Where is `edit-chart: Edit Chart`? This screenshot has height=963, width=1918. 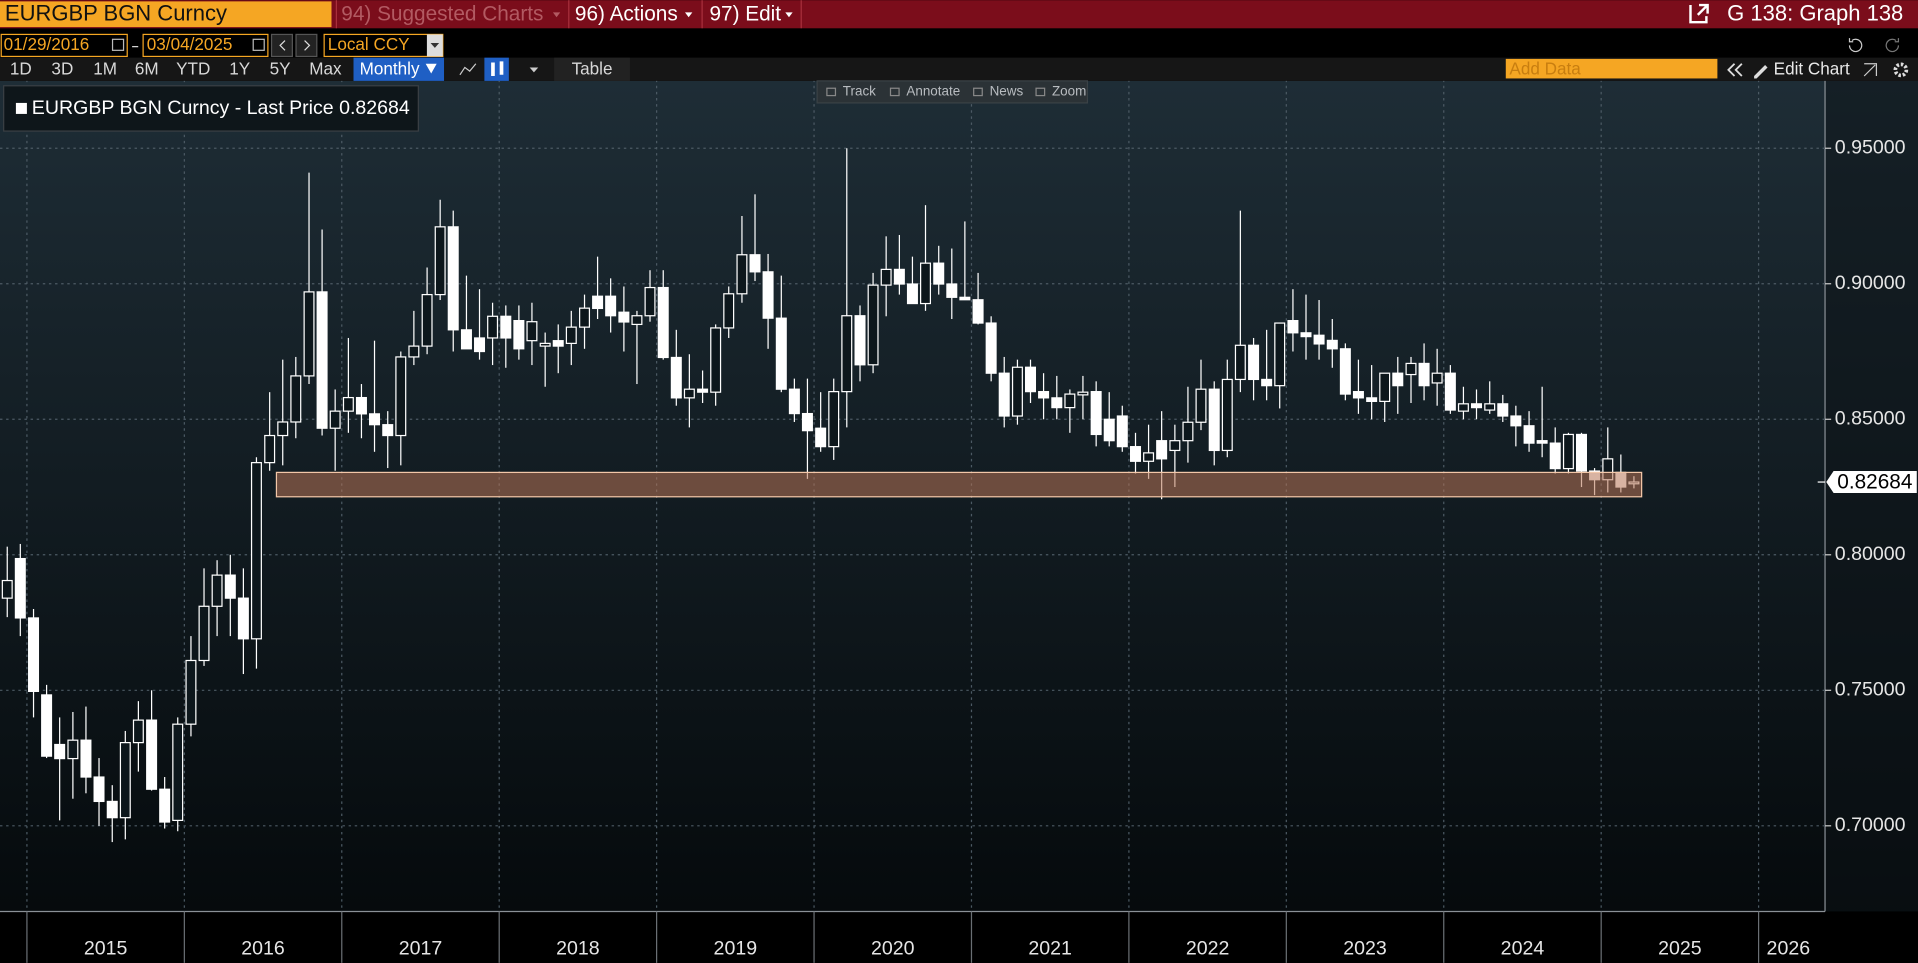
edit-chart: Edit Chart is located at coordinates (1812, 68).